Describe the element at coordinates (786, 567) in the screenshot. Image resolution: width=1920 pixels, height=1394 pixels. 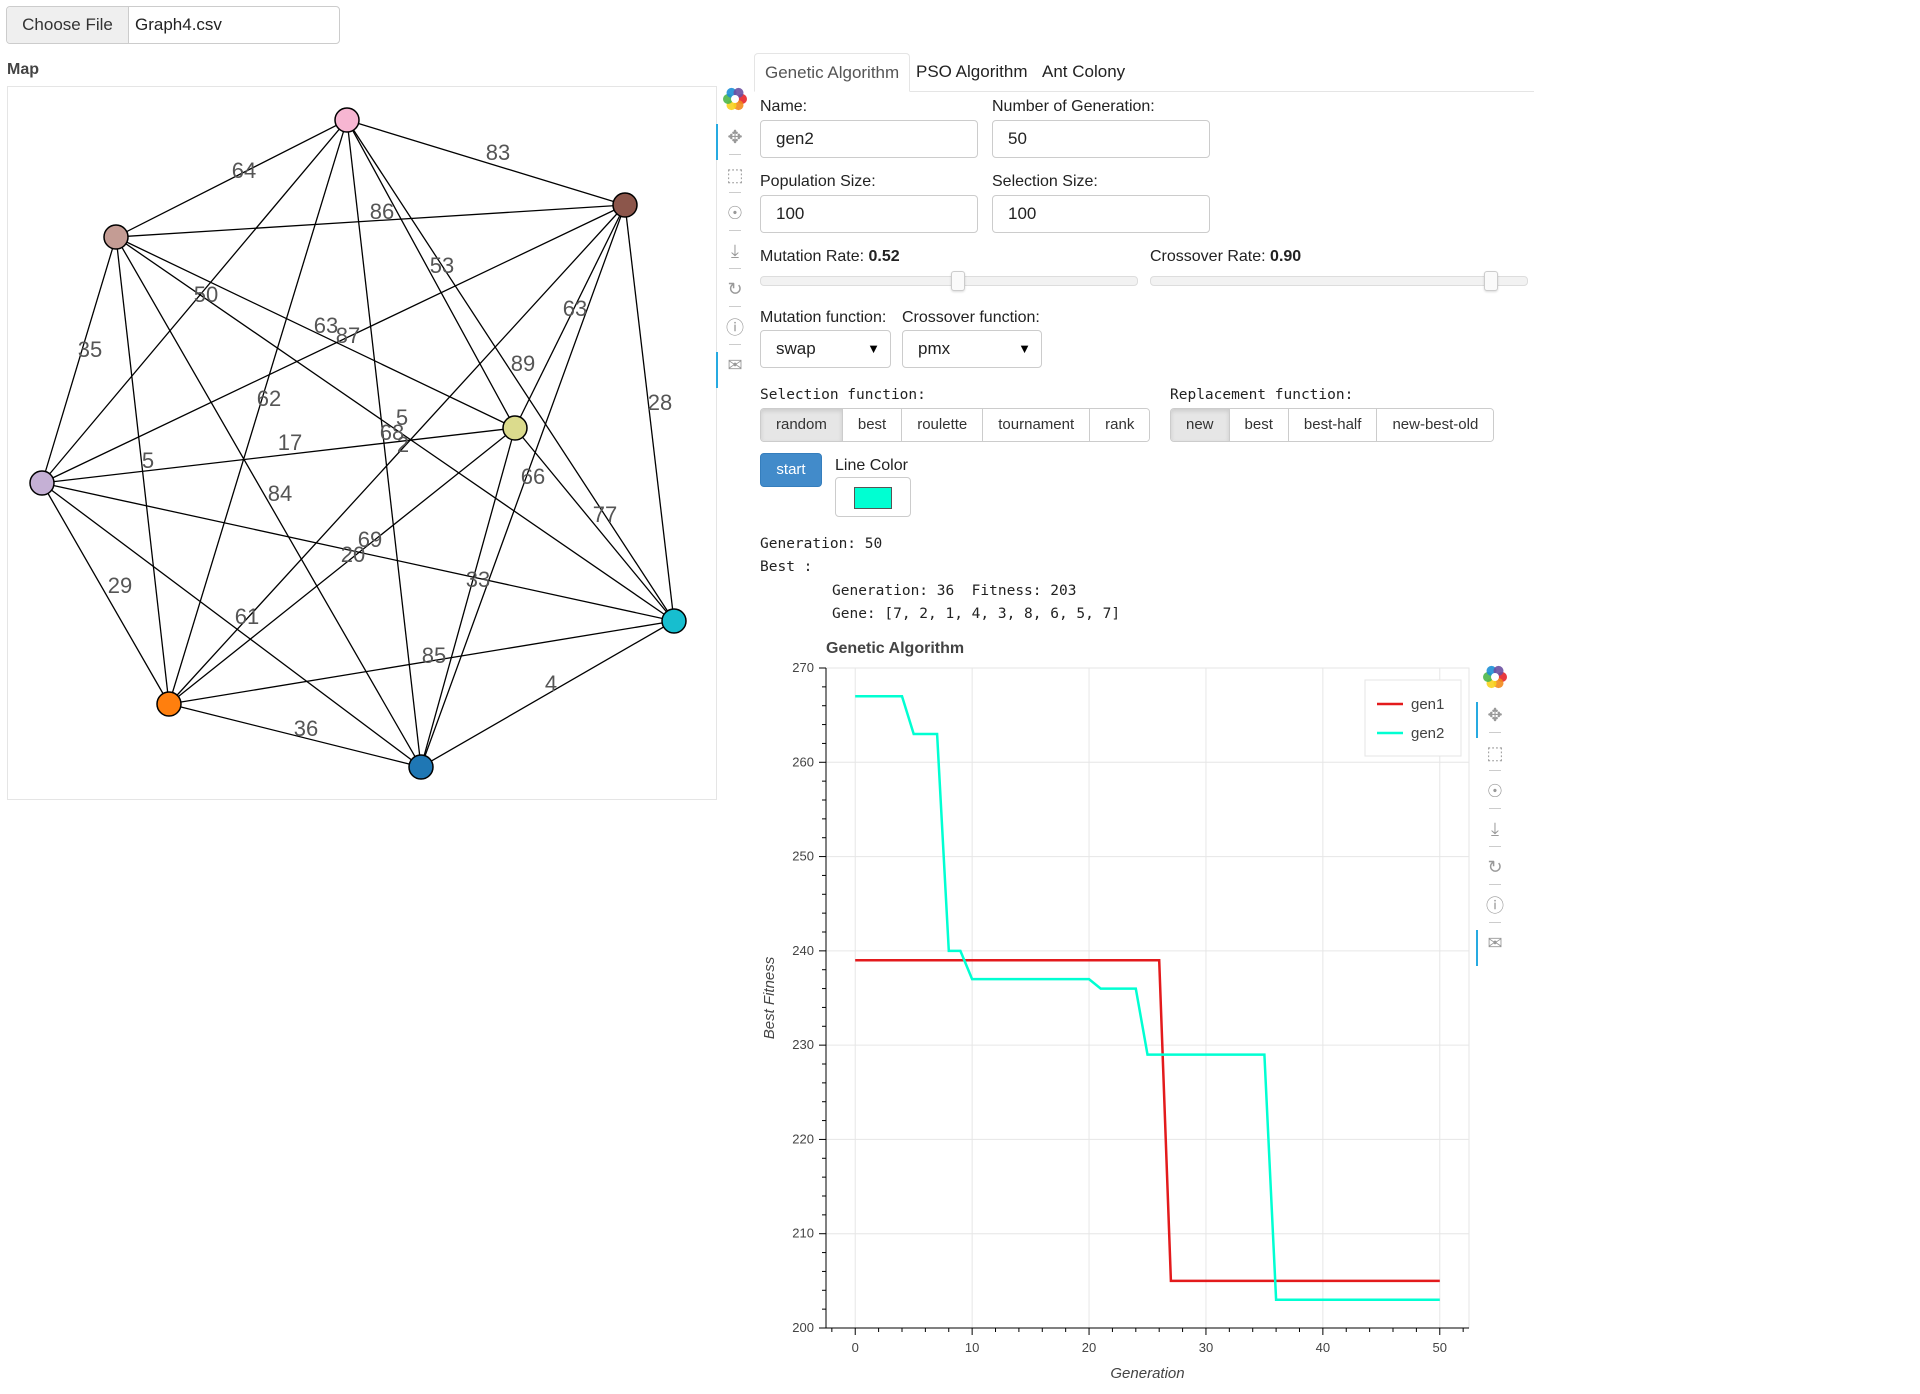
I see `best-label: Best :` at that location.